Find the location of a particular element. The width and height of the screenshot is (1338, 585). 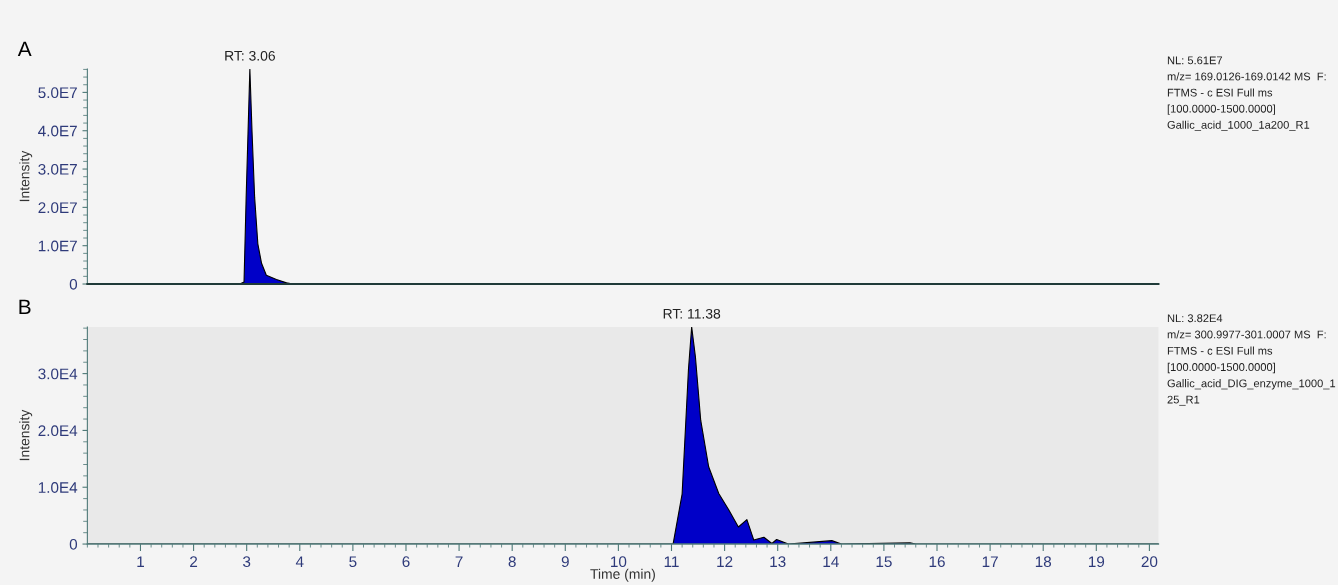

annotation: RT: 11.38 is located at coordinates (692, 313).